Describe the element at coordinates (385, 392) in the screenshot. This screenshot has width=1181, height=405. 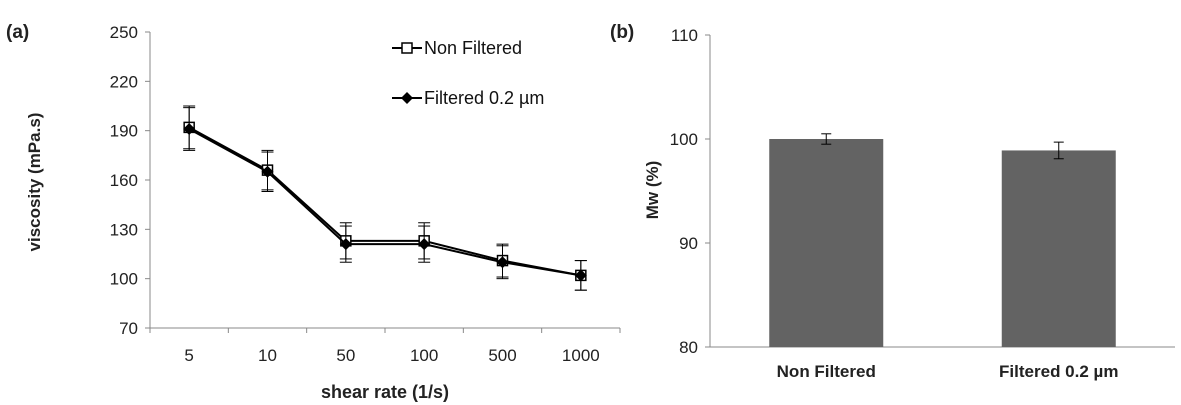
I see `line-chart-x-axis-label: shear rate (1/s)` at that location.